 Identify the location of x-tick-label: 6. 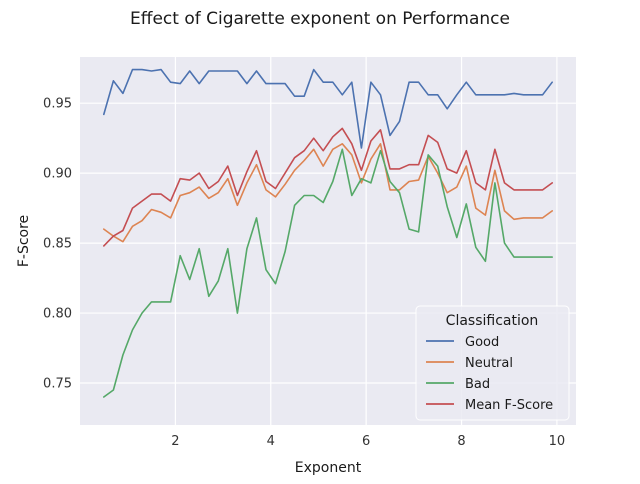
(366, 441).